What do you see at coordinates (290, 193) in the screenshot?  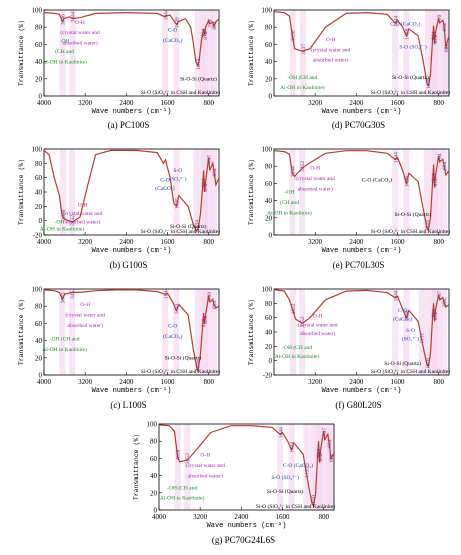 I see `band-annotation: -OH` at bounding box center [290, 193].